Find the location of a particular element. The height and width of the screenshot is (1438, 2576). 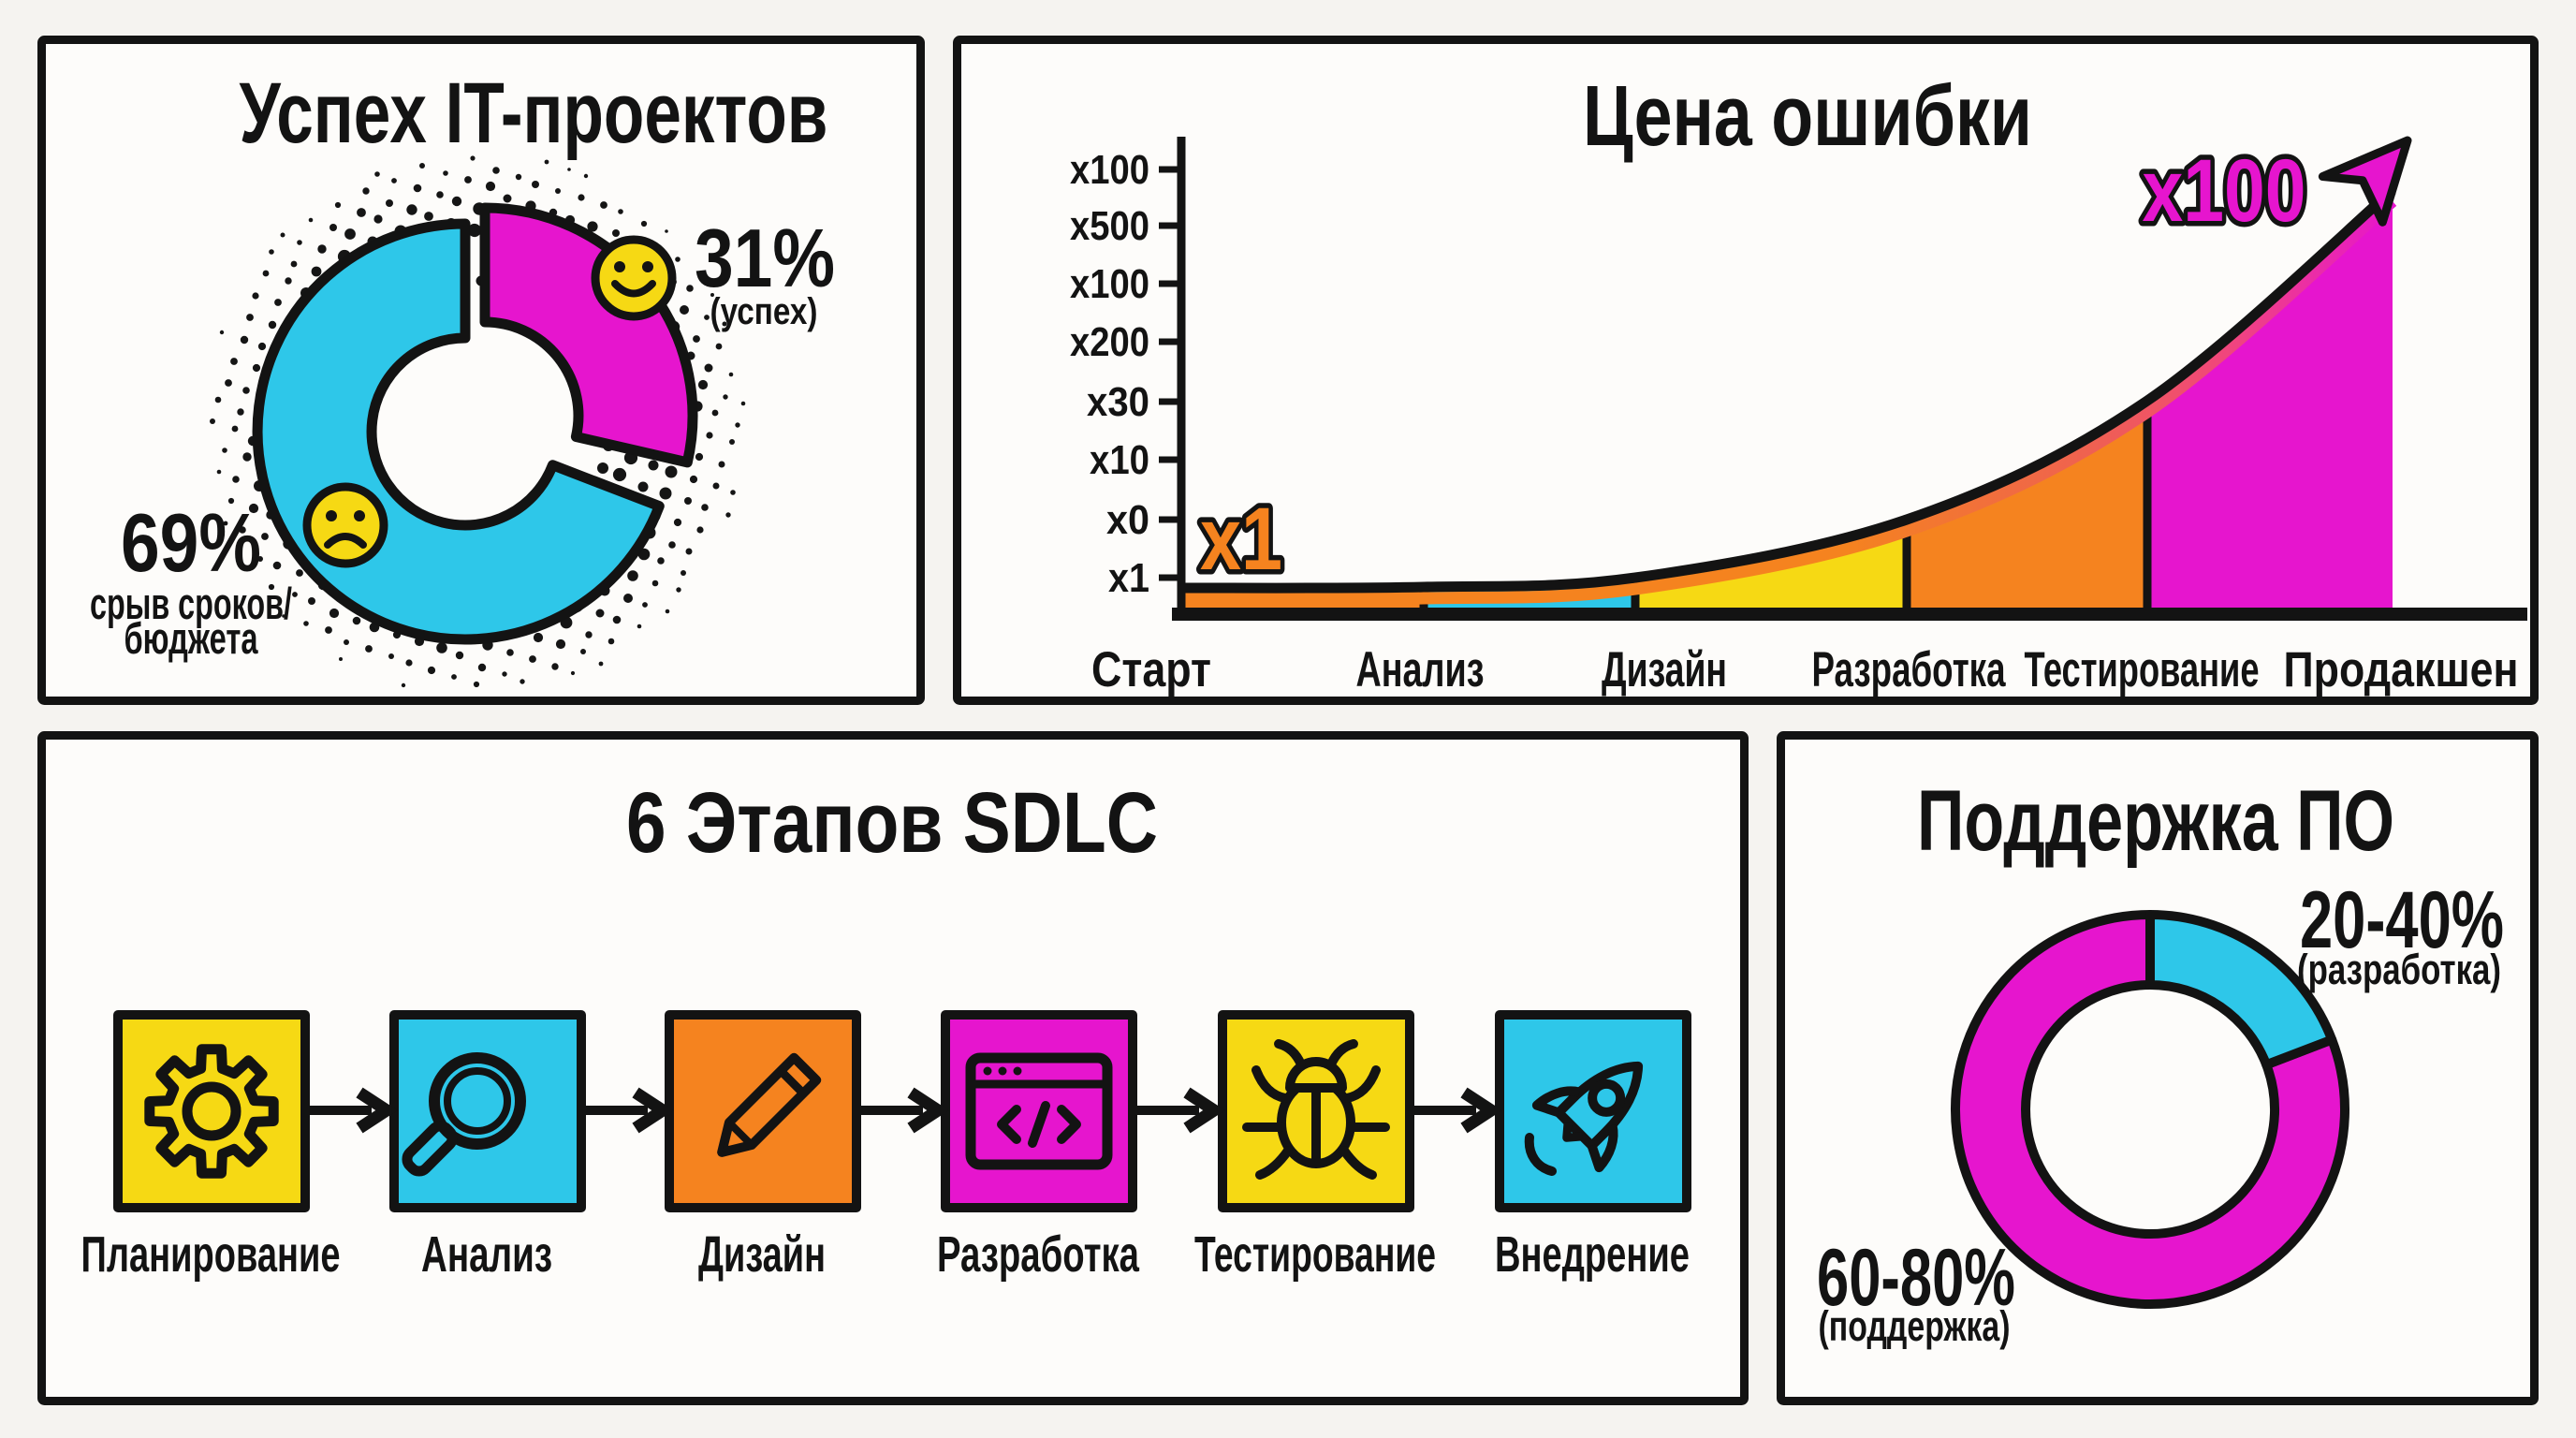

svg-text: 31% is located at coordinates (765, 258).